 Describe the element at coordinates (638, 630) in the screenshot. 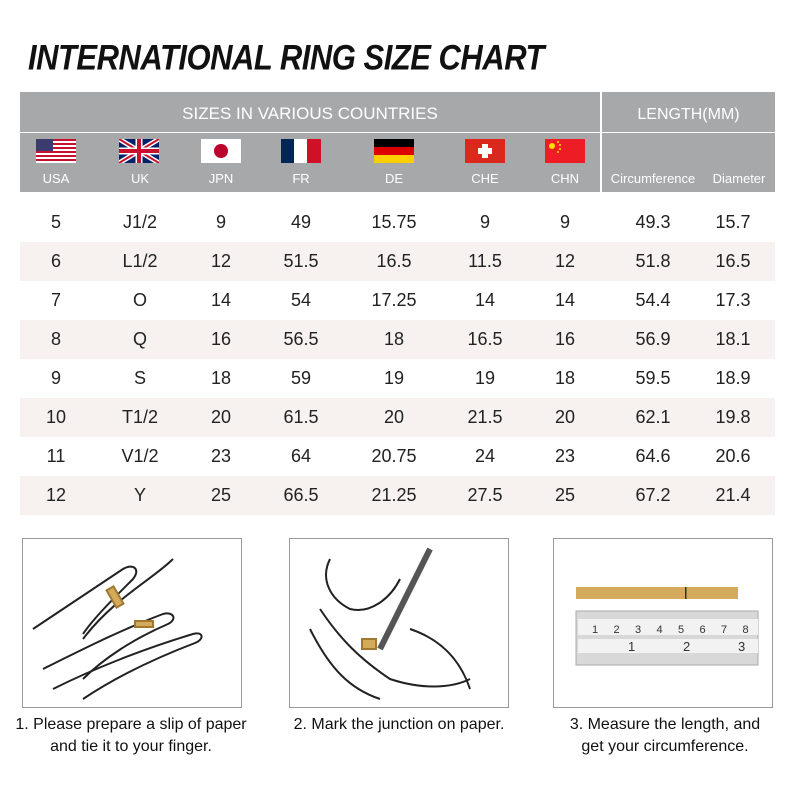

I see `ruler-cm-label: 3` at that location.